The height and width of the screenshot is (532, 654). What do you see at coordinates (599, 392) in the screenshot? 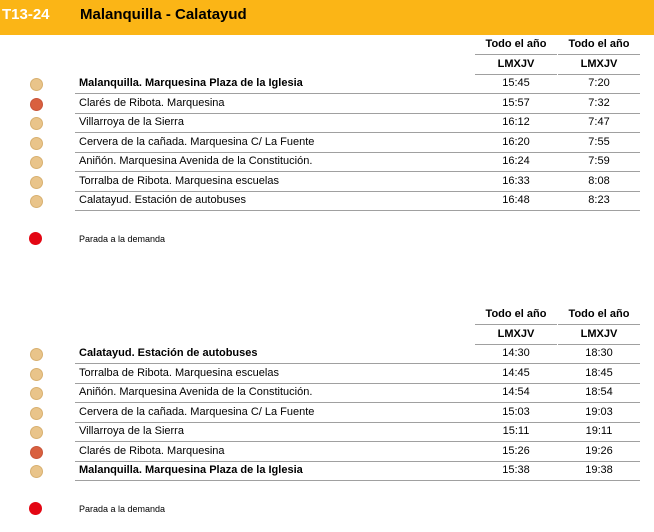
I see `time: 18:54` at bounding box center [599, 392].